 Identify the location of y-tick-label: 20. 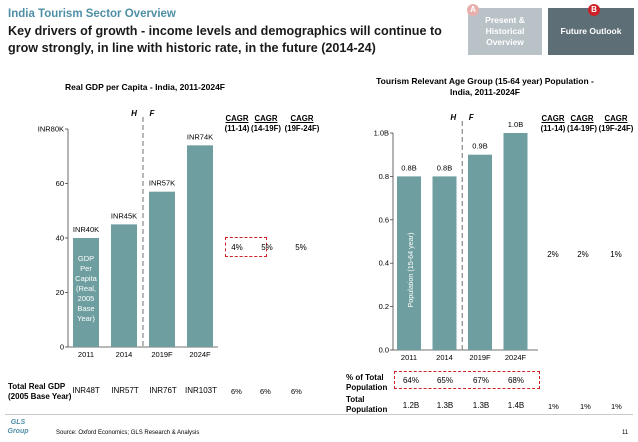
(60, 292).